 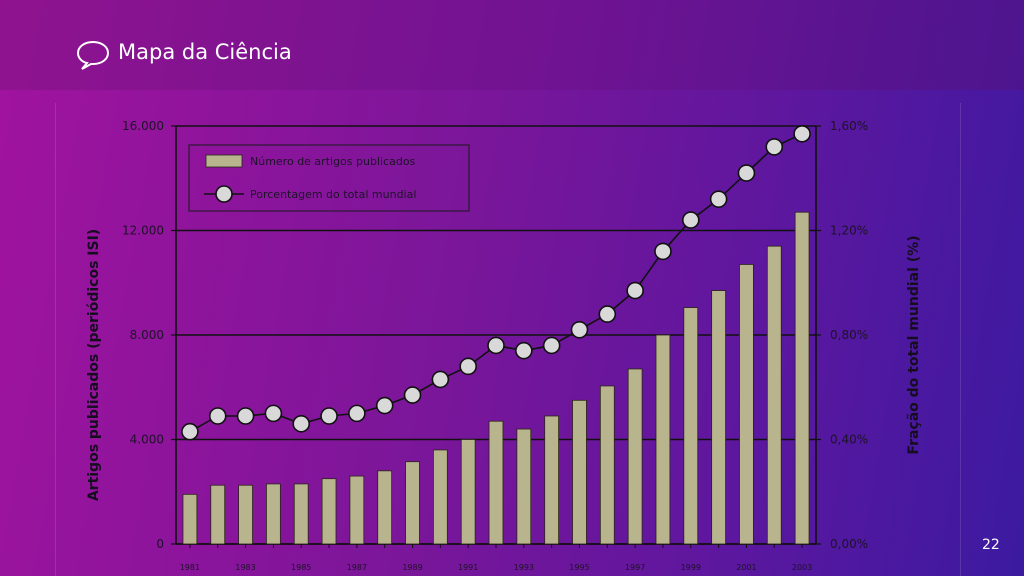 I want to click on x-tick-label: 1999, so click(x=691, y=567).